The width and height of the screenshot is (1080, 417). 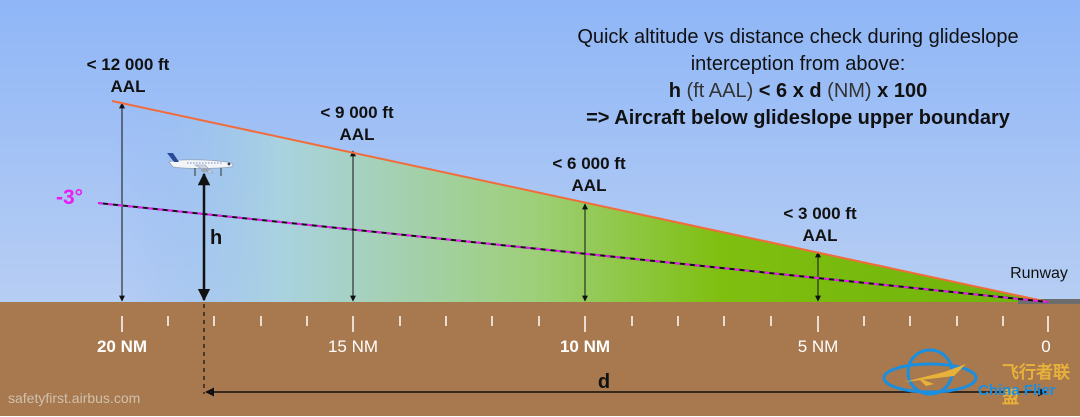 I want to click on distance-symbol: d, so click(x=604, y=382).